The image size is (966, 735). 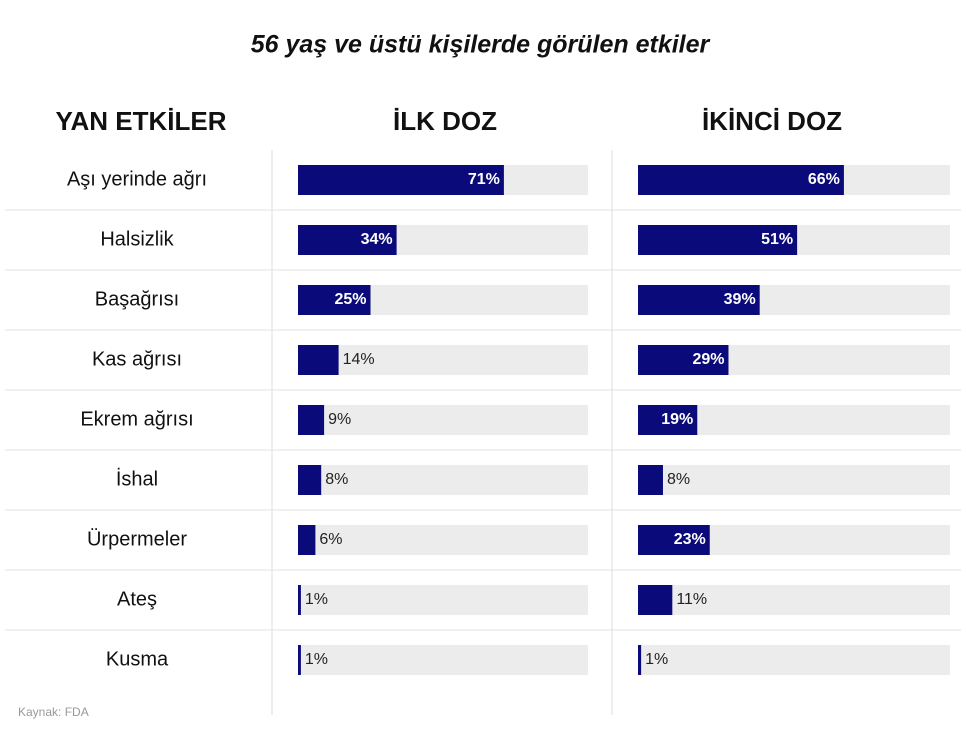 I want to click on category-label: Aşı yerinde ağrı, so click(x=137, y=179).